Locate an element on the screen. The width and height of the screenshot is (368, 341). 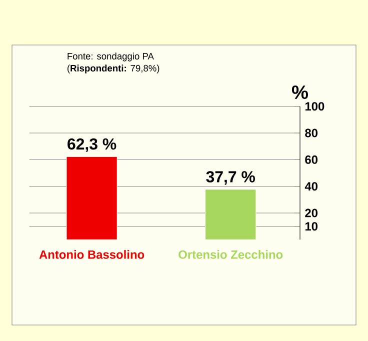
data-label: 37,7 % is located at coordinates (230, 178).